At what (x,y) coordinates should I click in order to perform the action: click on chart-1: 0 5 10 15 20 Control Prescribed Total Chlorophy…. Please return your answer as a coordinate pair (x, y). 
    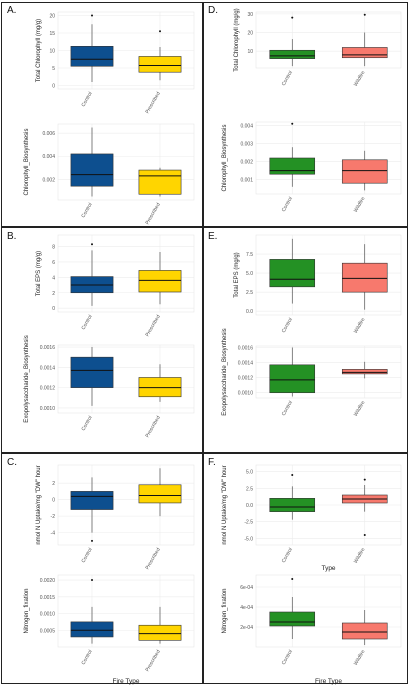
    Looking at the image, I should click on (115, 63).